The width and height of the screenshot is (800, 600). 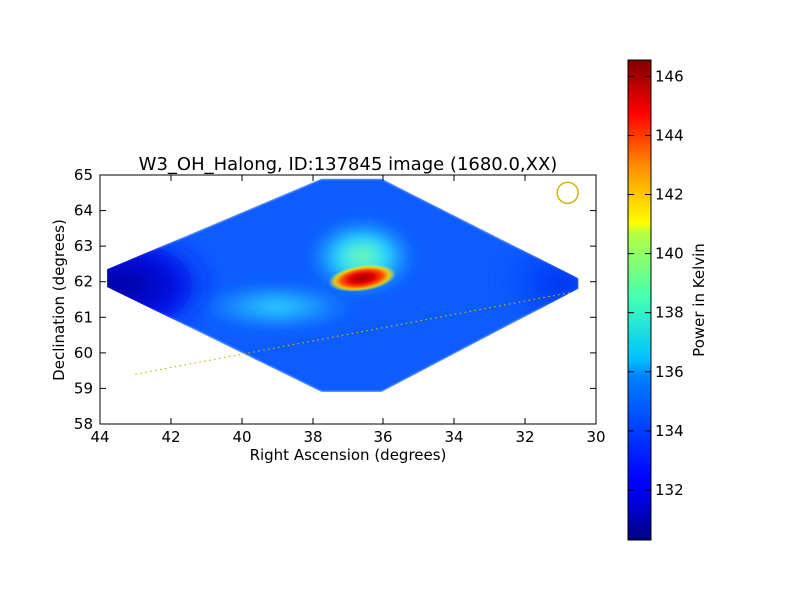 I want to click on x-tick-label: 30, so click(x=595, y=437).